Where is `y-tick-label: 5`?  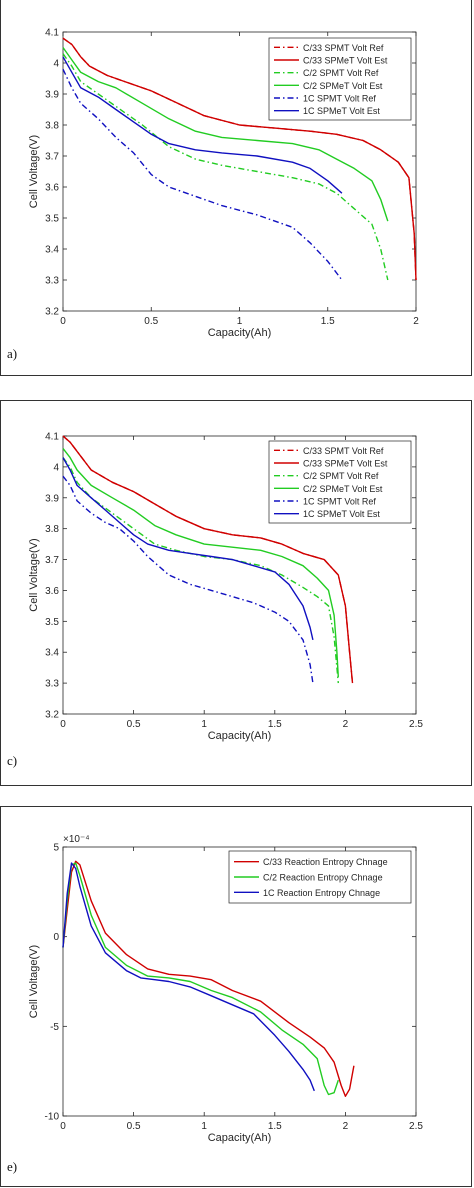
y-tick-label: 5 is located at coordinates (56, 848).